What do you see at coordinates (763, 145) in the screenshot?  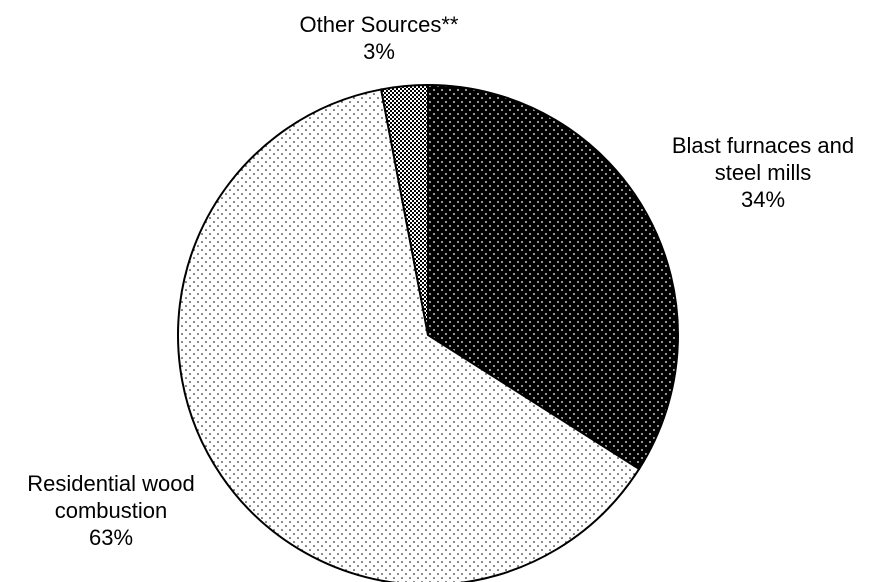 I see `slice-name-line-blast-furnaces: Blast furnaces and` at bounding box center [763, 145].